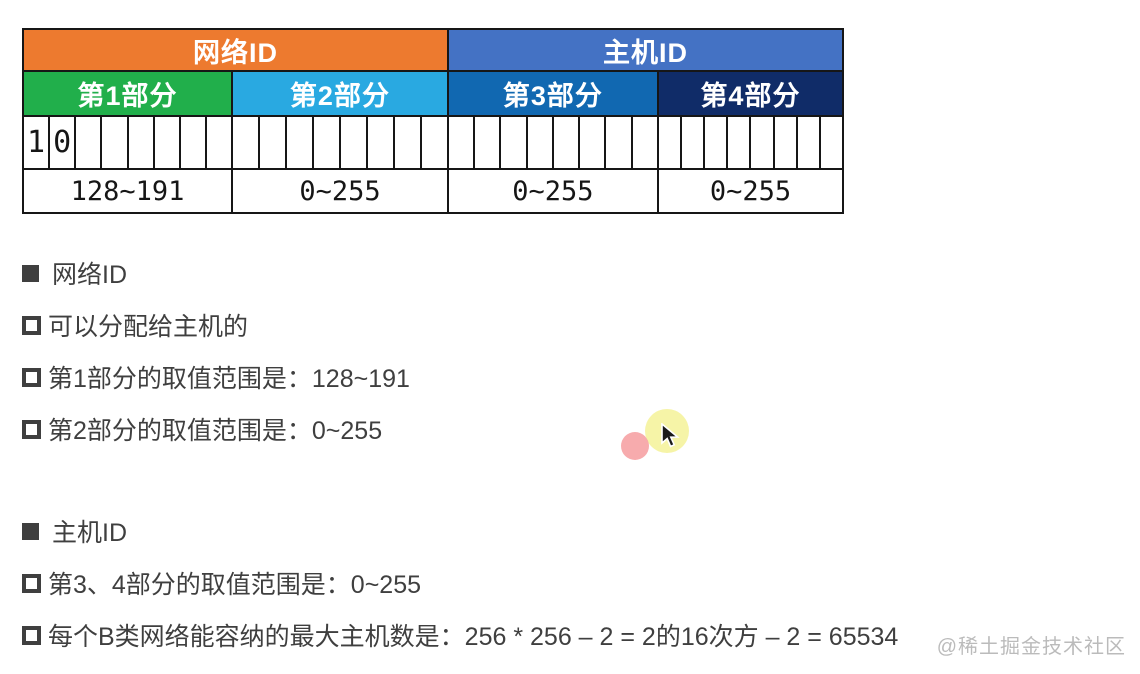 This screenshot has height=674, width=1140. I want to click on mouse-cursor-icon, so click(670, 435).